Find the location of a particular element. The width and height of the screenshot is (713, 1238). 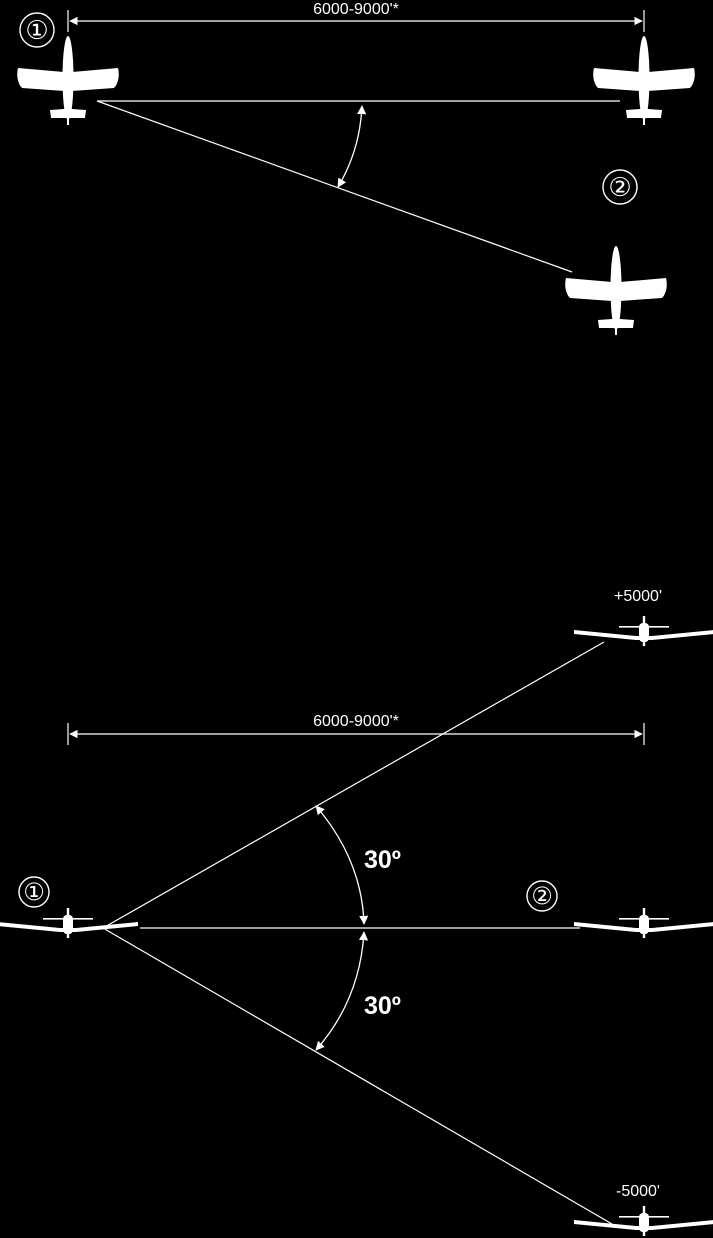

side-spacing-dimension: 6000-9000'* is located at coordinates (356, 729).